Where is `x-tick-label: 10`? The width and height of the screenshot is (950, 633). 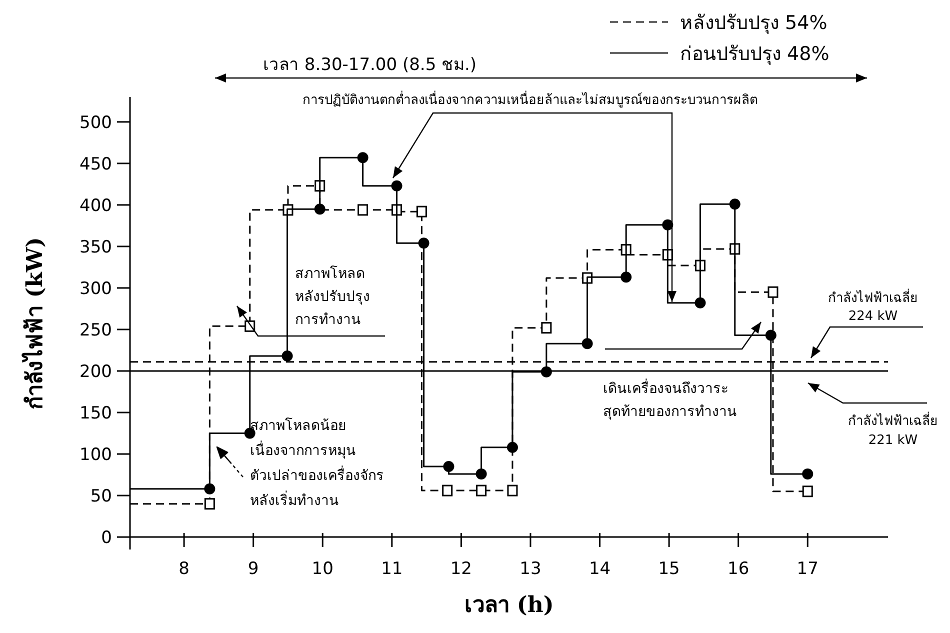 x-tick-label: 10 is located at coordinates (323, 569).